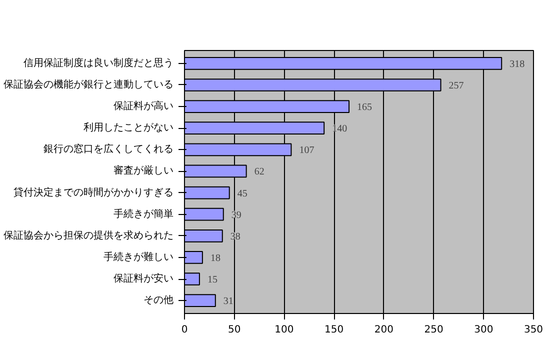  I want to click on data-label: 31, so click(228, 302).